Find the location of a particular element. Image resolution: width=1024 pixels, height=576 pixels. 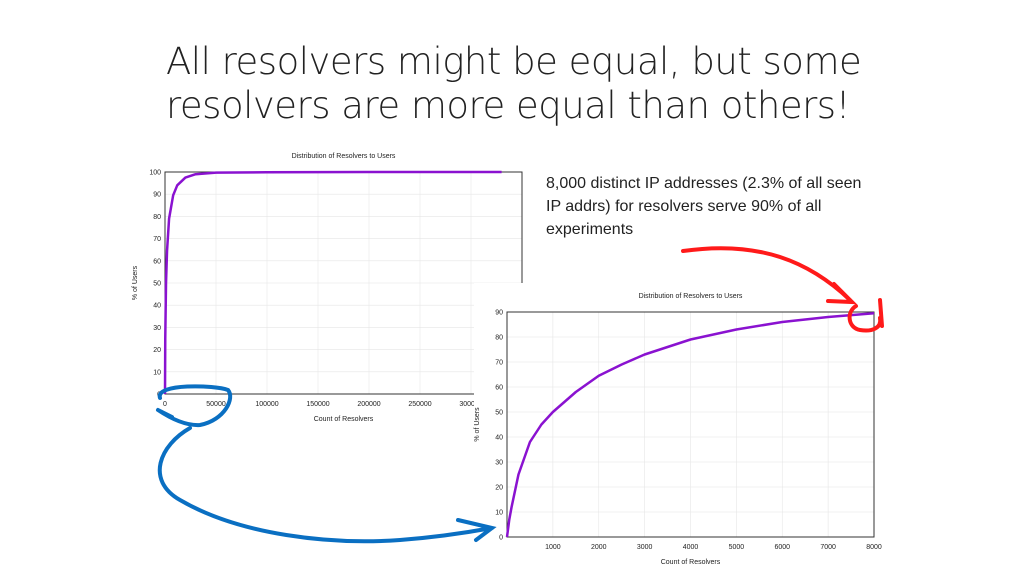

y-tick-label: 100 is located at coordinates (155, 173).